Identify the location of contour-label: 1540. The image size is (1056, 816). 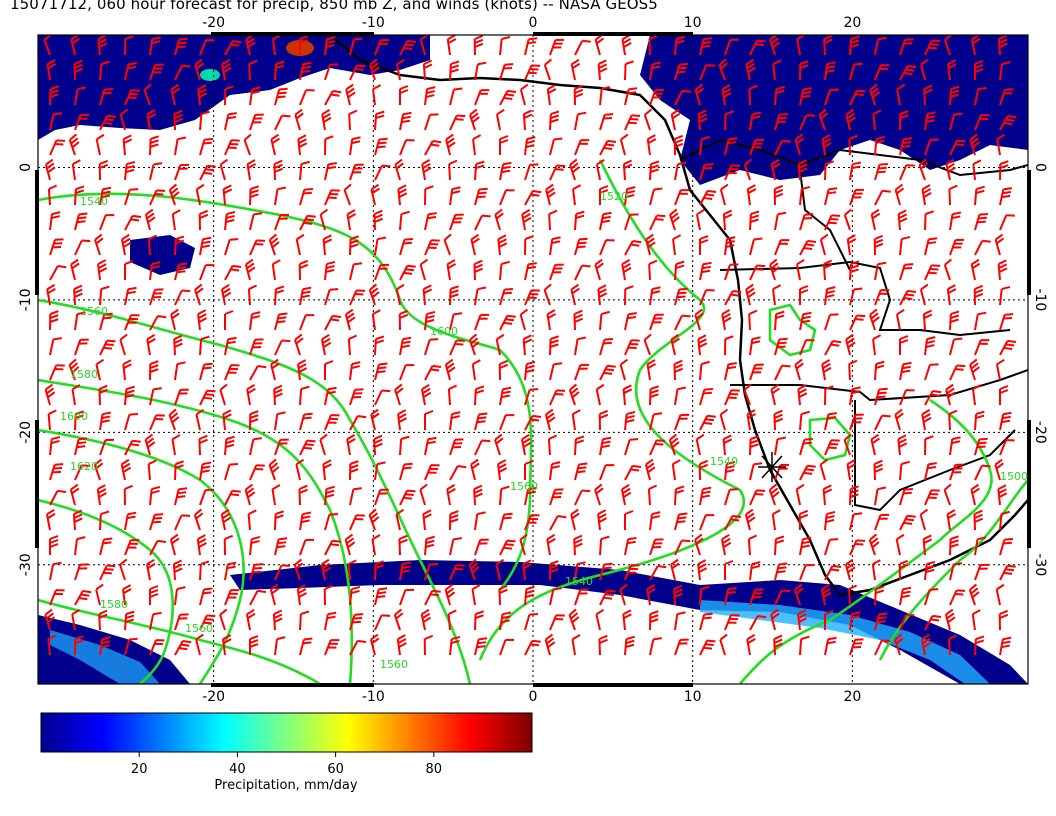
(579, 581).